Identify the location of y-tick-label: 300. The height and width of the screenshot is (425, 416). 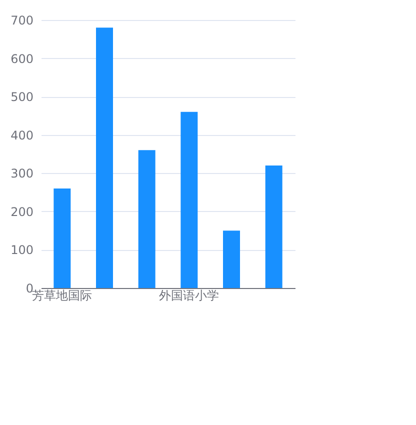
(22, 173).